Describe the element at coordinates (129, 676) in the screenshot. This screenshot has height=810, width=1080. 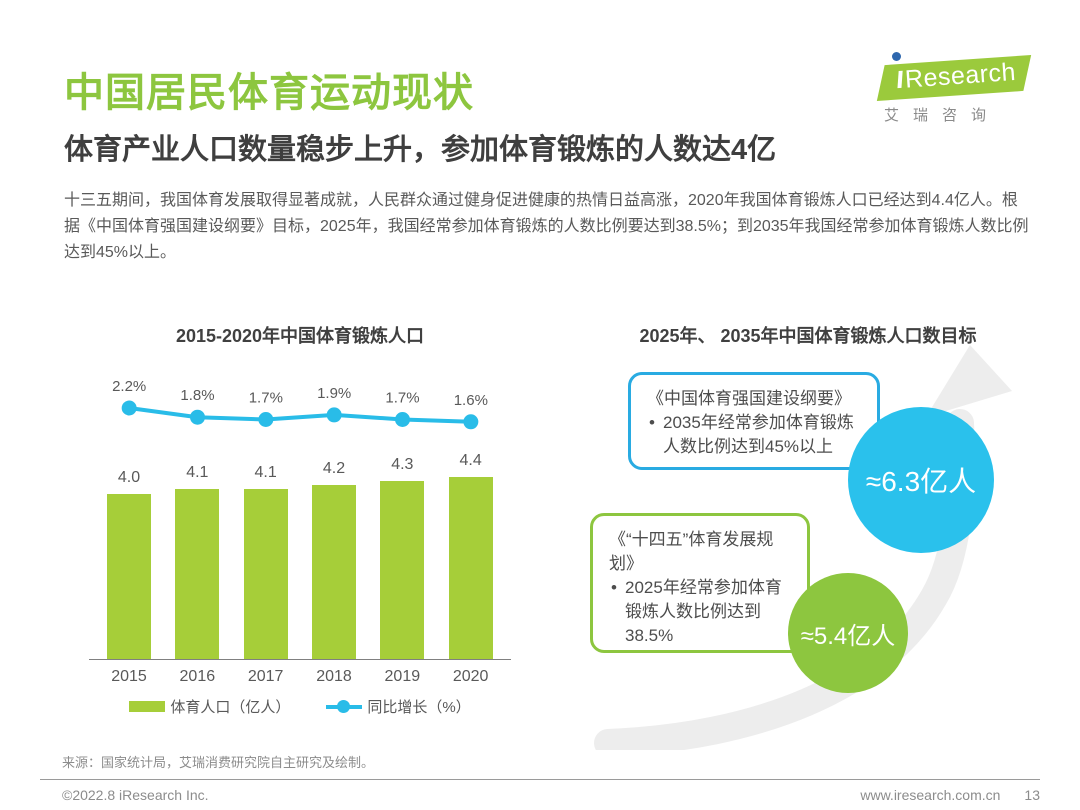
I see `x-axis-label: 2015` at that location.